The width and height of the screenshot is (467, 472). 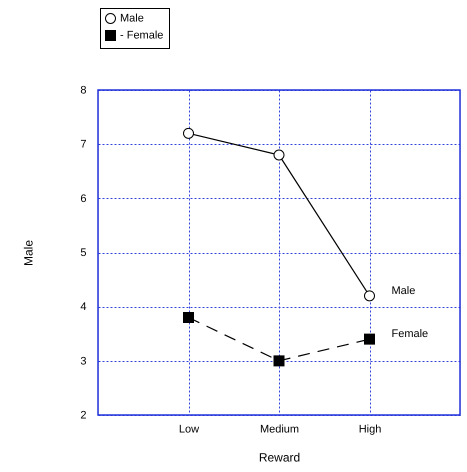 What do you see at coordinates (410, 334) in the screenshot?
I see `annotation: Female` at bounding box center [410, 334].